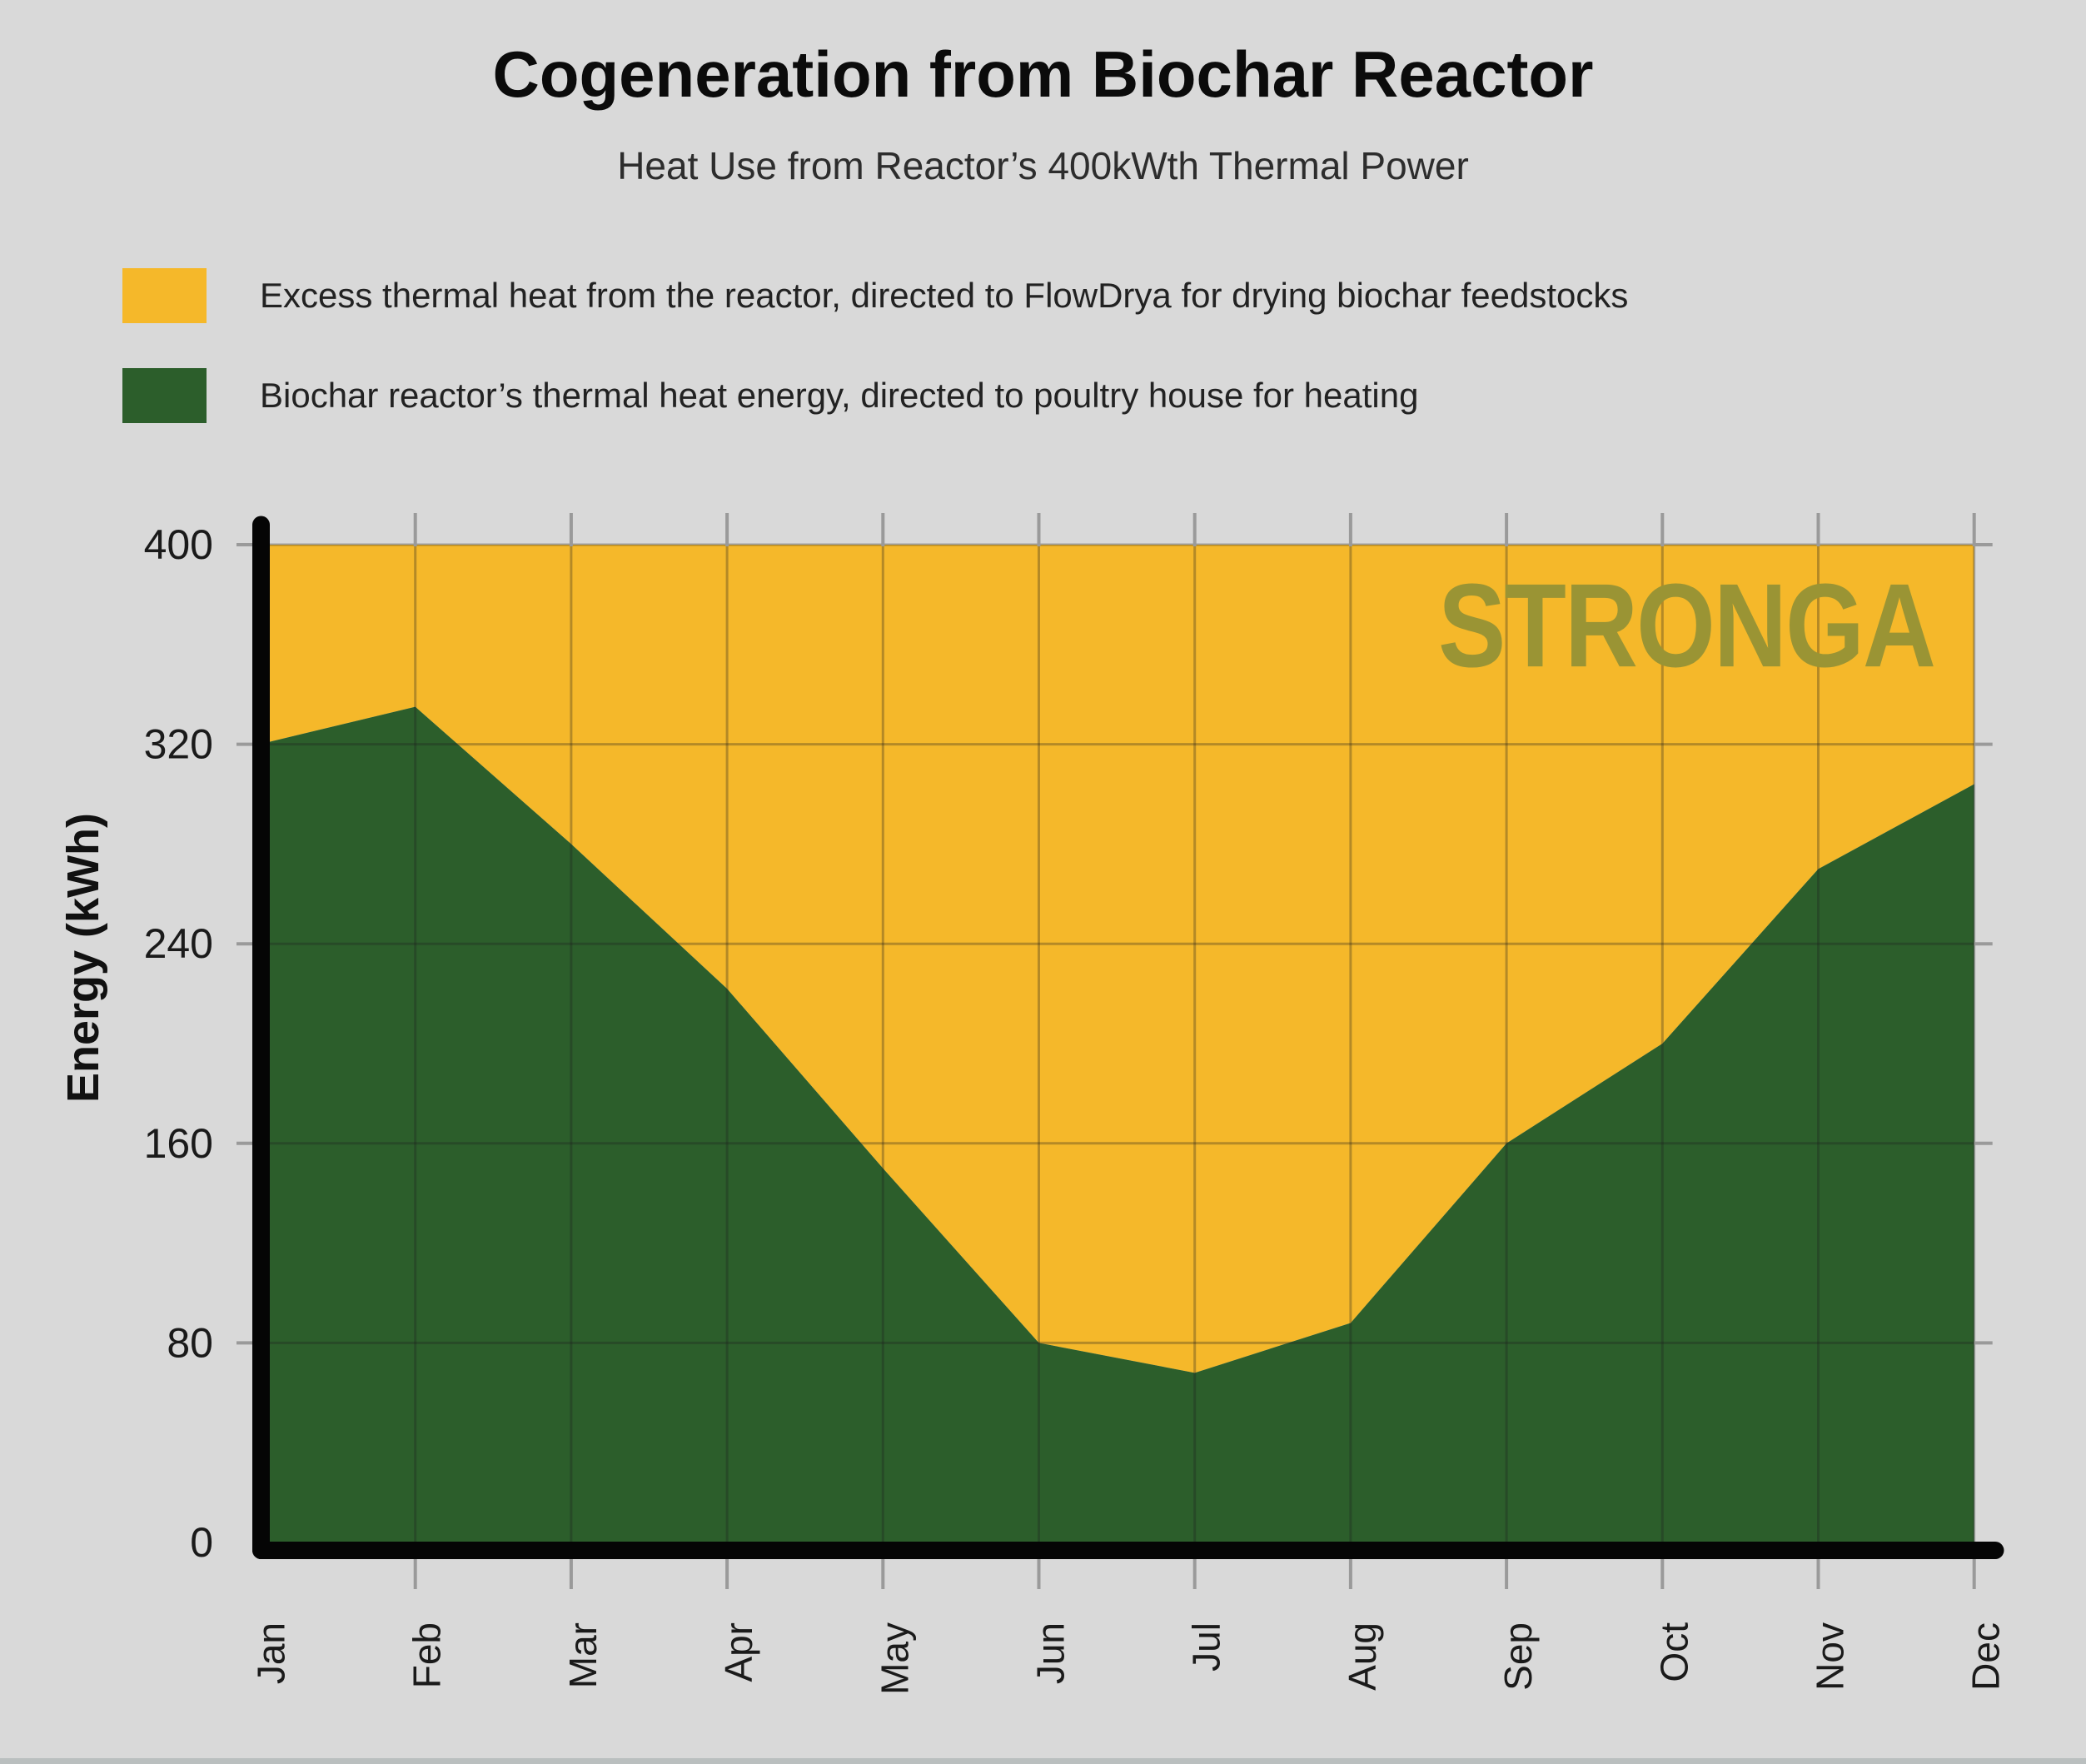 Image resolution: width=2086 pixels, height=1764 pixels. I want to click on bottom-edge-strip, so click(1043, 1761).